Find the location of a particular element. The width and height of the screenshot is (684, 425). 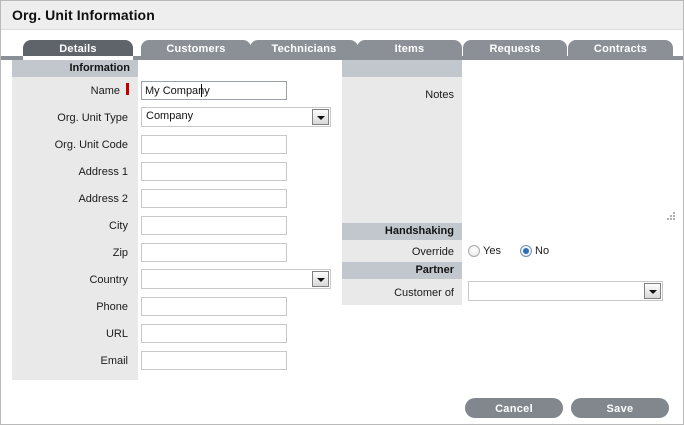

label-zip: Zip is located at coordinates (120, 253).